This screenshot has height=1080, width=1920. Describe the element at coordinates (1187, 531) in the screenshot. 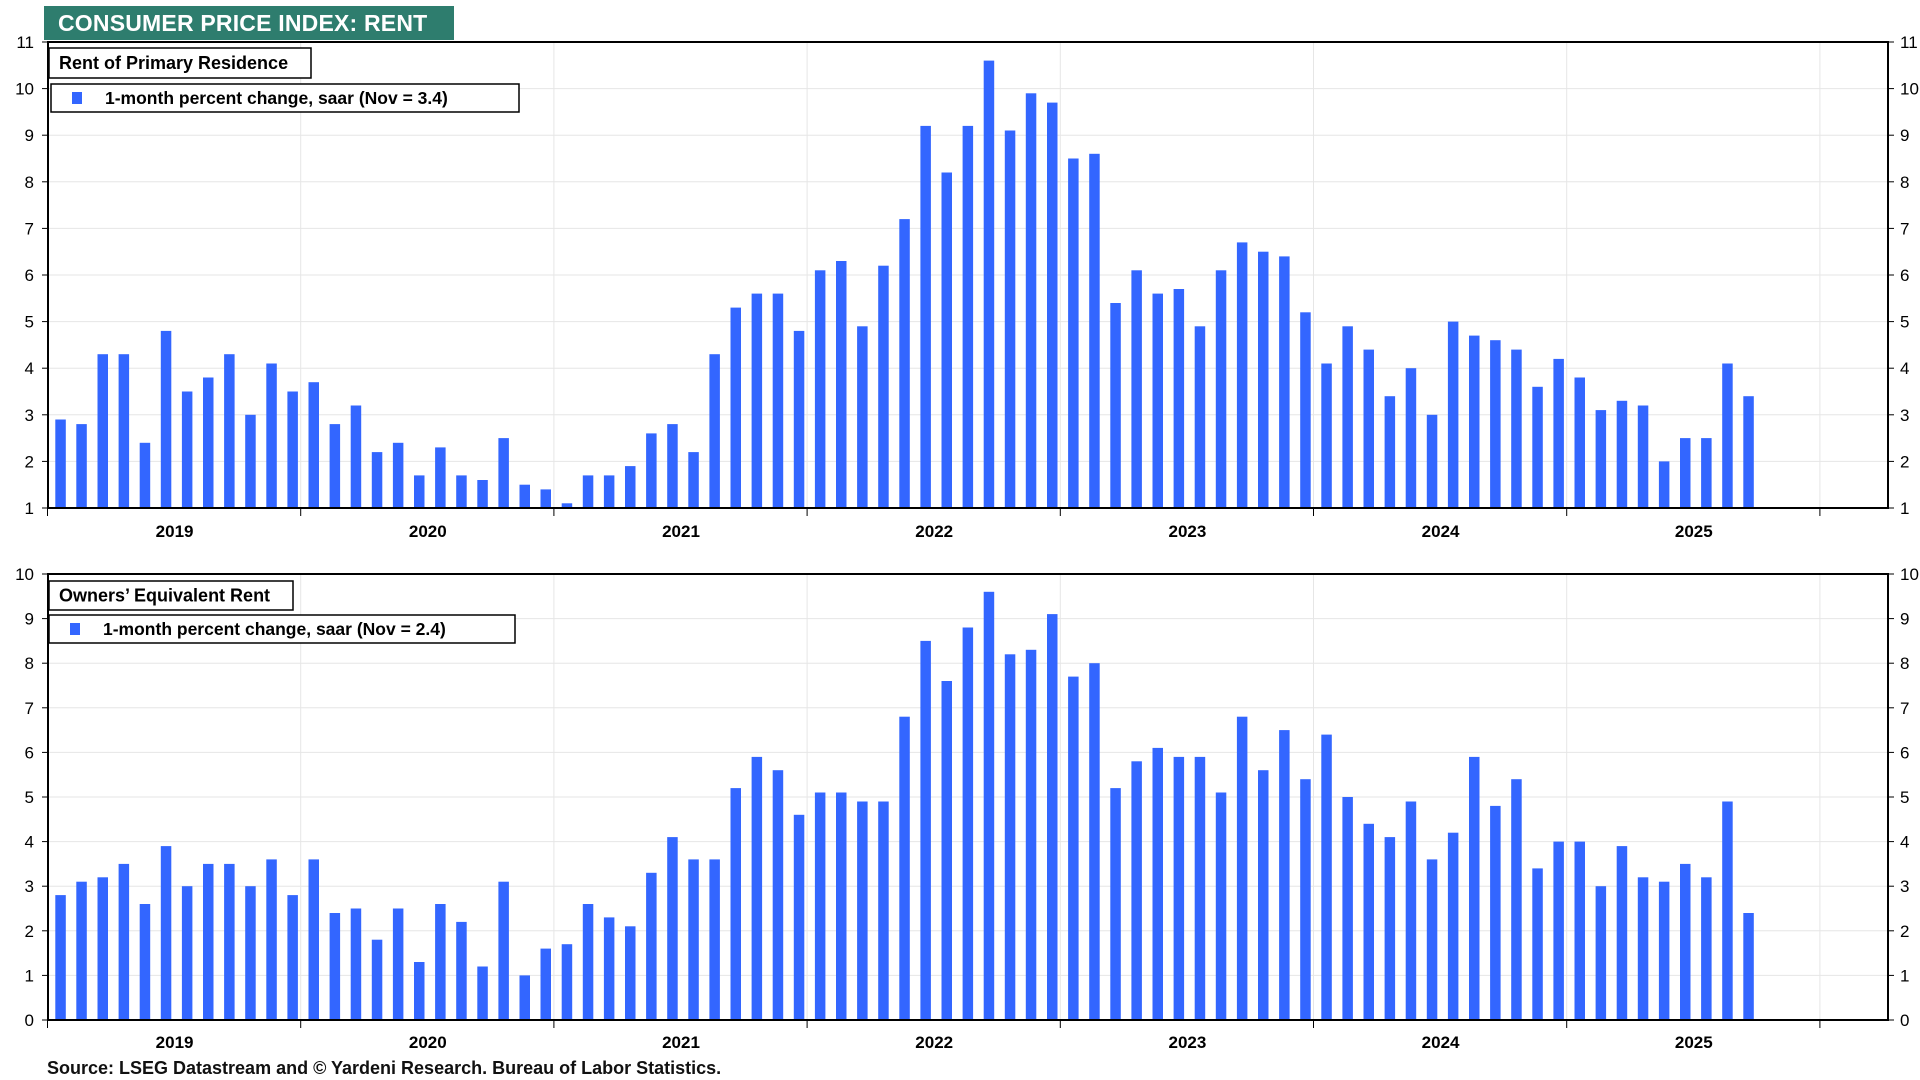

I see `x-tick-label: 2023` at that location.